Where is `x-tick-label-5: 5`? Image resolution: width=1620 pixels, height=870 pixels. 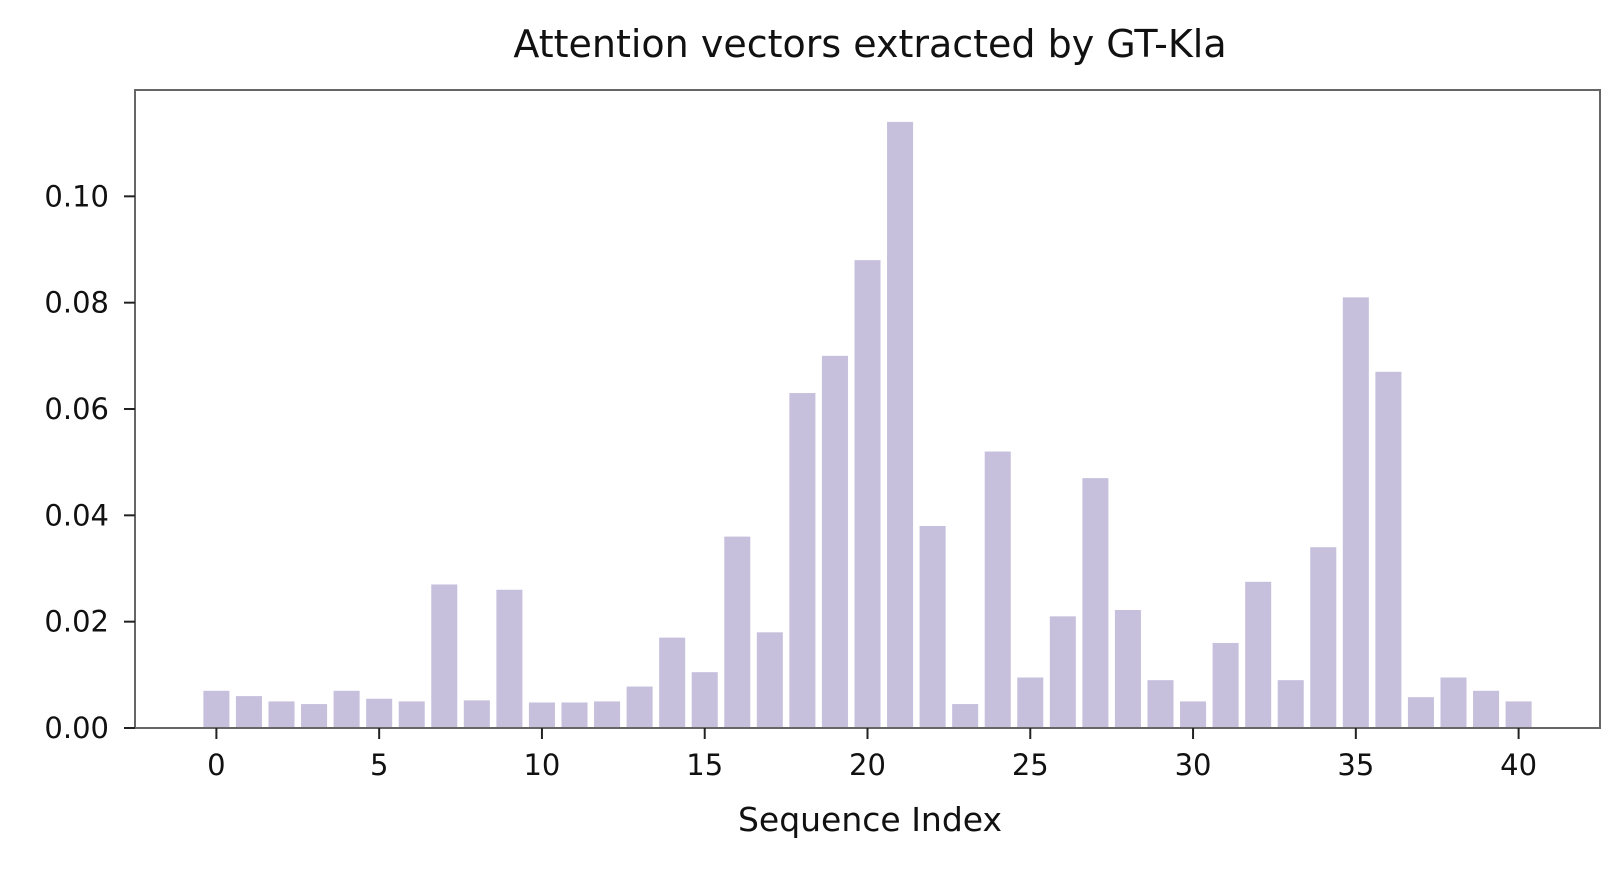
x-tick-label-5: 5 is located at coordinates (379, 765).